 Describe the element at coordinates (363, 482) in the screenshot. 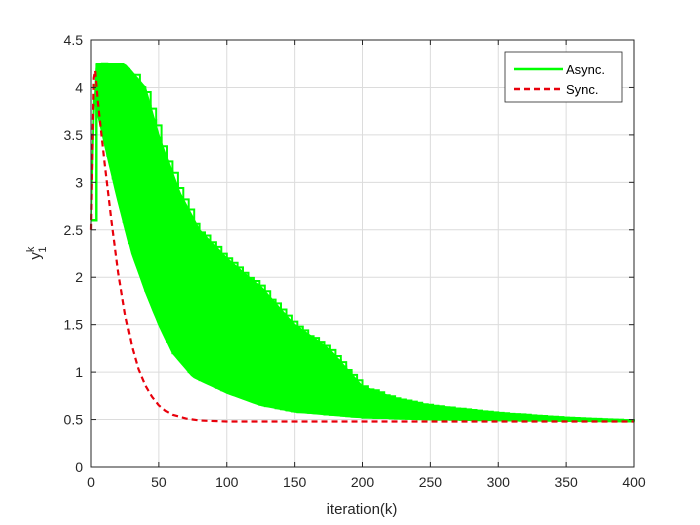

I see `x-tick-label: 200` at that location.